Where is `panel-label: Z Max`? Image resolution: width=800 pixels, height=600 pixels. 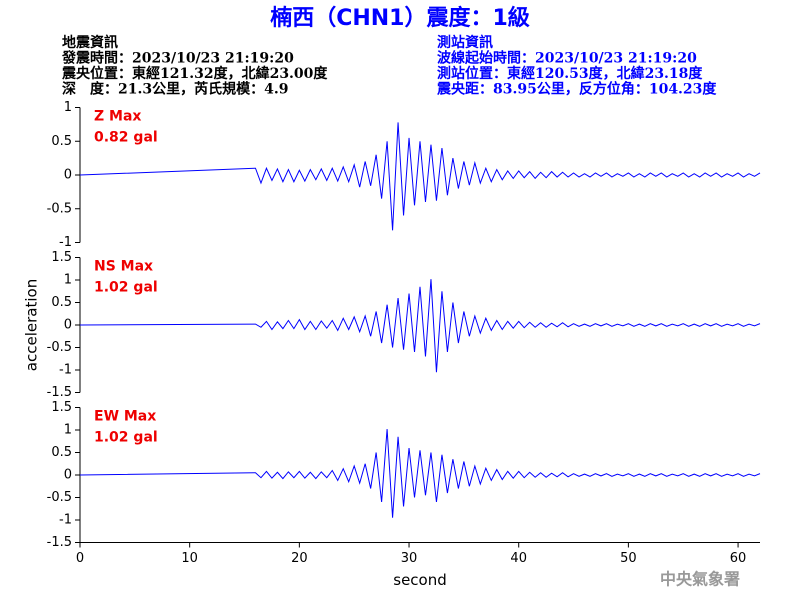 panel-label: Z Max is located at coordinates (117, 117).